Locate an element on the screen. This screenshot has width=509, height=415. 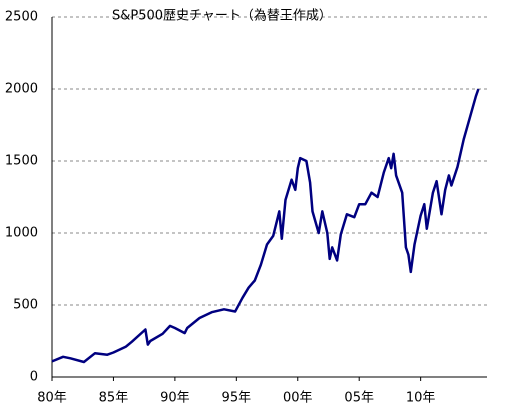
x-tick-label: 10年 is located at coordinates (421, 398).